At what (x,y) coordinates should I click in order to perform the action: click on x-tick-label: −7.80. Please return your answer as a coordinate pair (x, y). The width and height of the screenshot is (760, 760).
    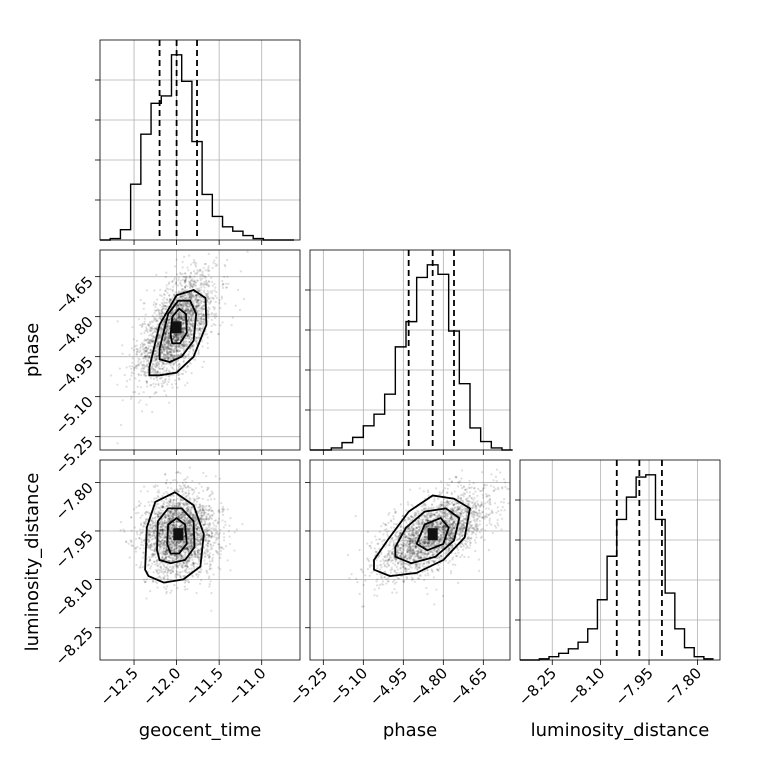
    Looking at the image, I should click on (682, 686).